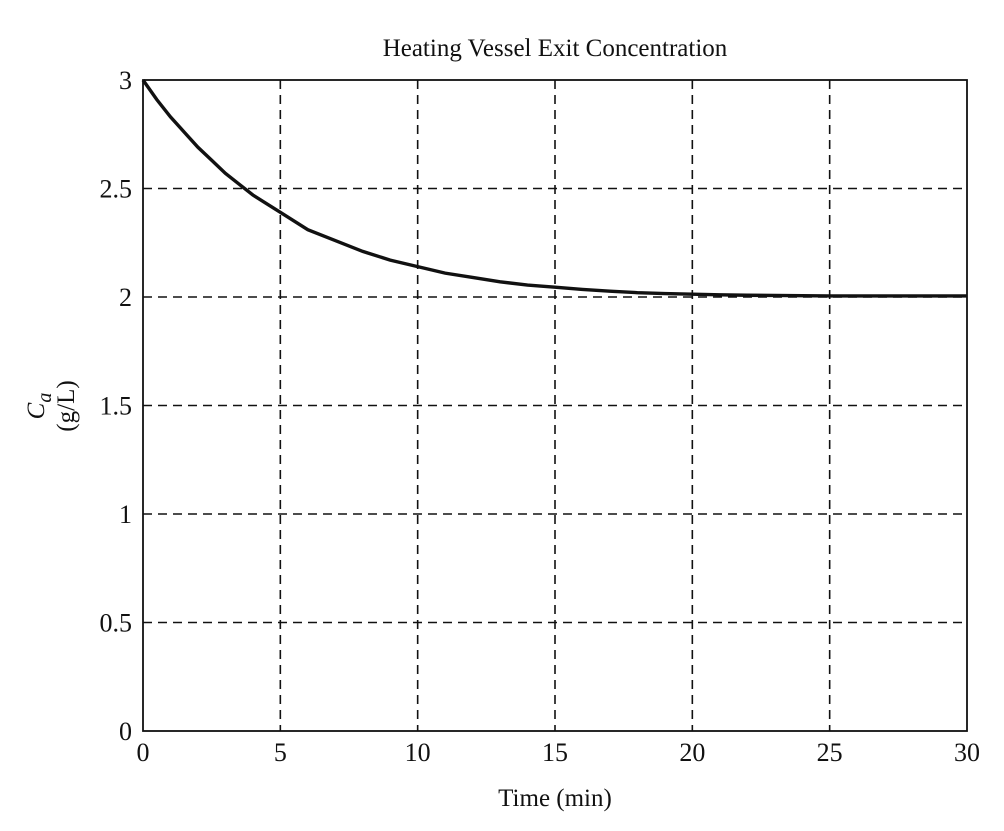 The width and height of the screenshot is (1004, 831). Describe the element at coordinates (125, 80) in the screenshot. I see `y-tick-label: 3` at that location.